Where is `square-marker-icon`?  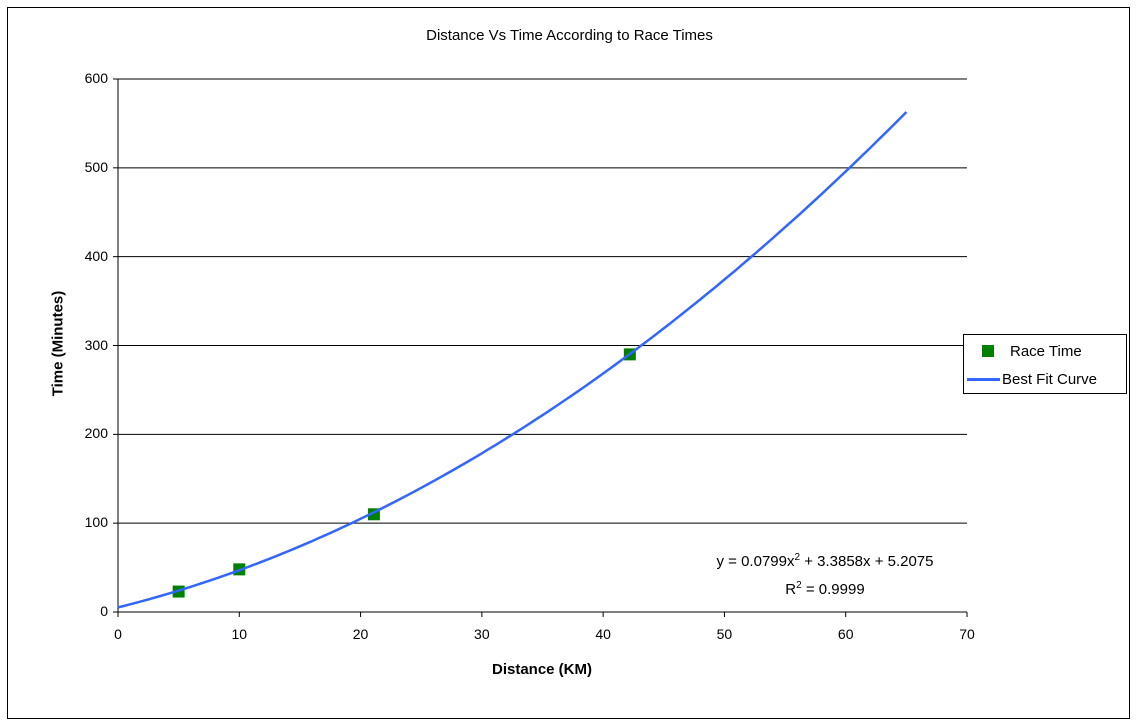
square-marker-icon is located at coordinates (988, 351).